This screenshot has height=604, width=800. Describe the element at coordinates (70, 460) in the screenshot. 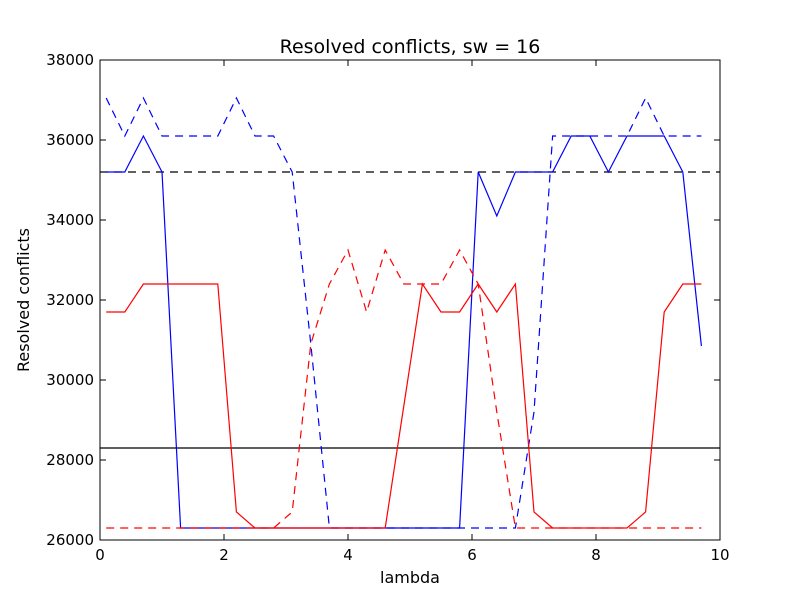

I see `y-tick-label: 28000` at that location.